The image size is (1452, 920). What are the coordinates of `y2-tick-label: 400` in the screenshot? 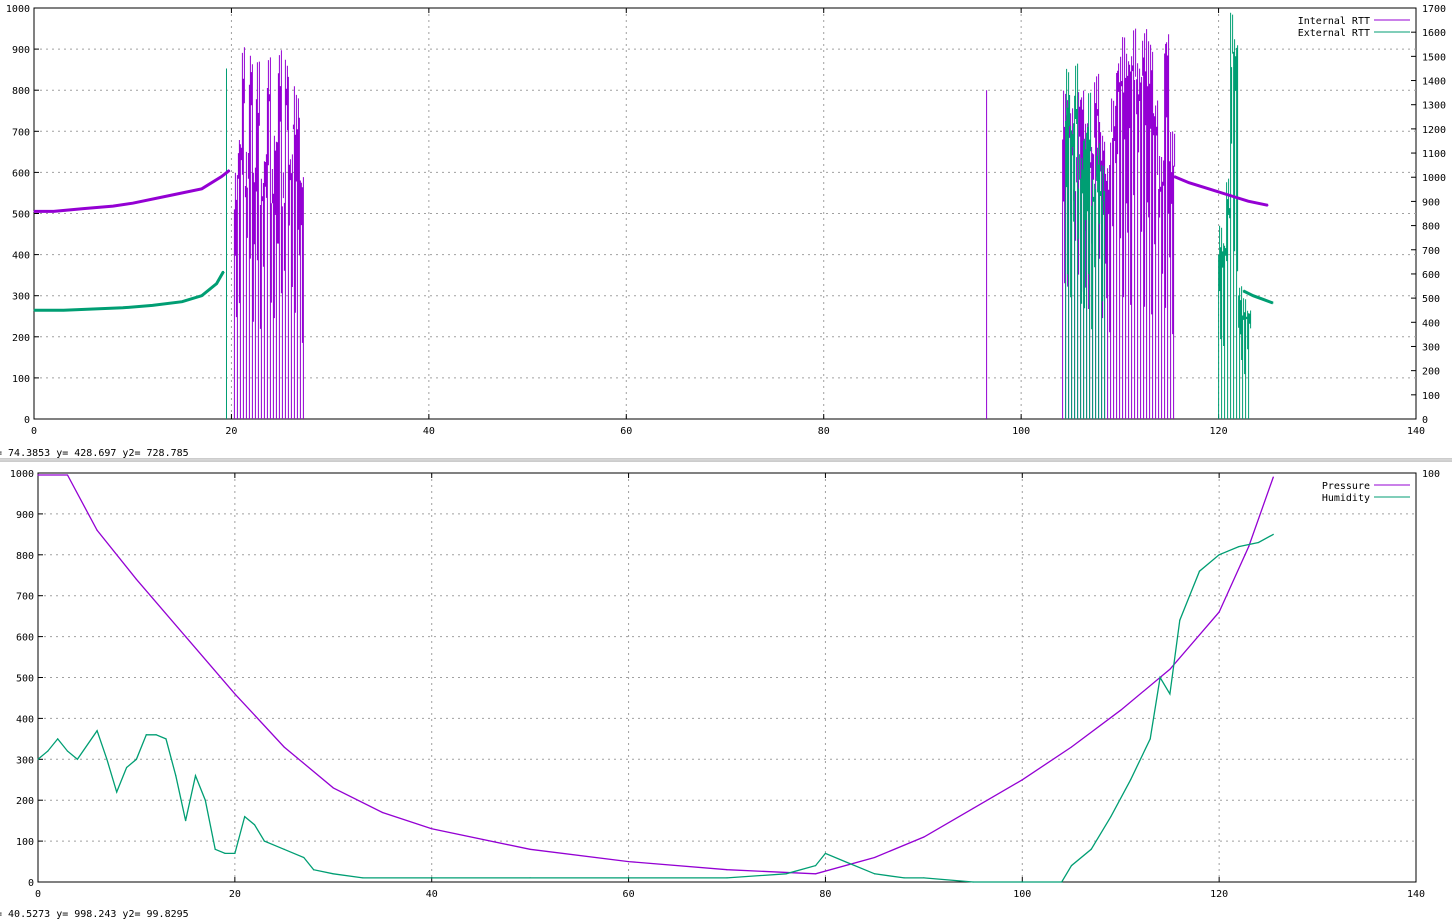 It's located at (1431, 323).